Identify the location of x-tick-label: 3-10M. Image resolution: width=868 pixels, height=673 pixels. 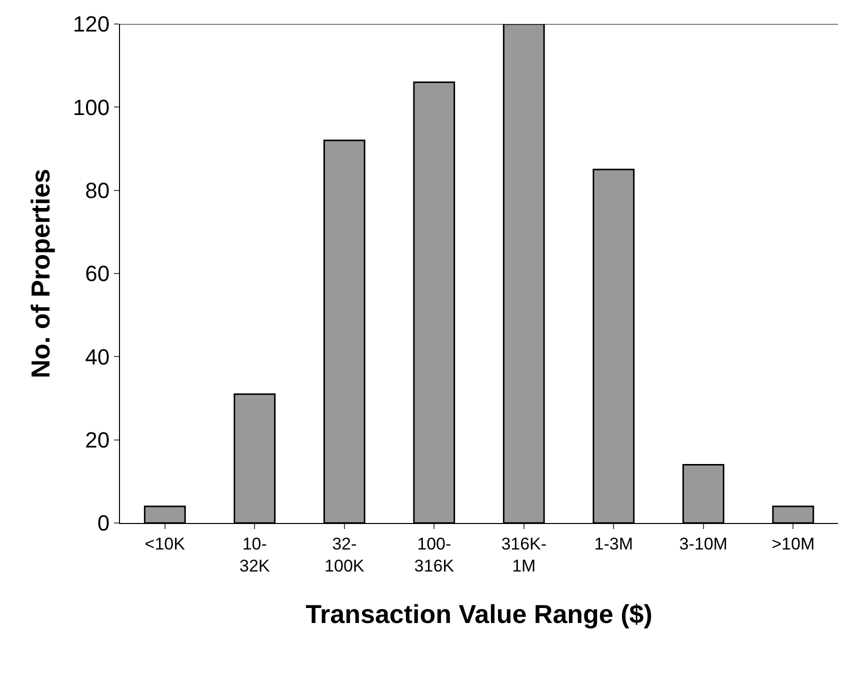
(703, 544).